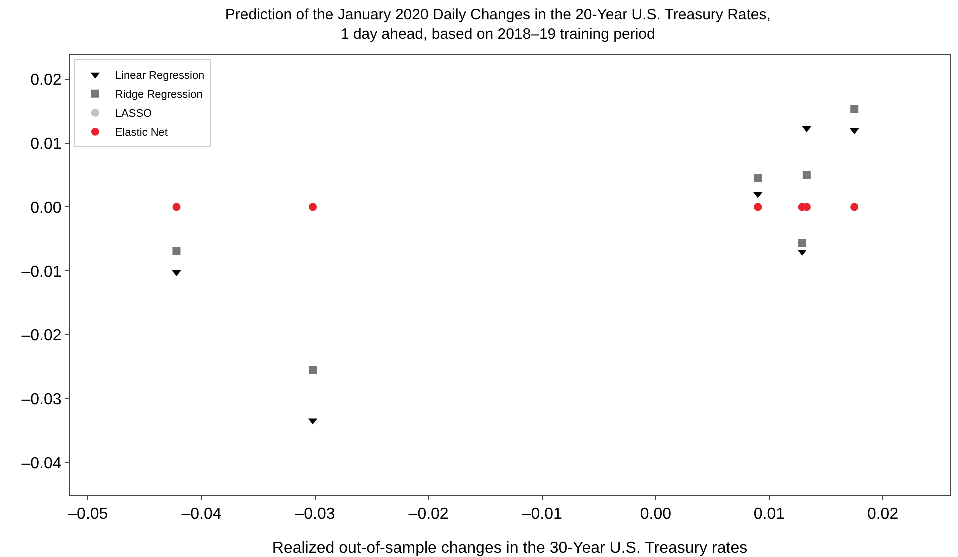 This screenshot has width=958, height=557. Describe the element at coordinates (159, 95) in the screenshot. I see `legend-label: Ridge Regression` at that location.